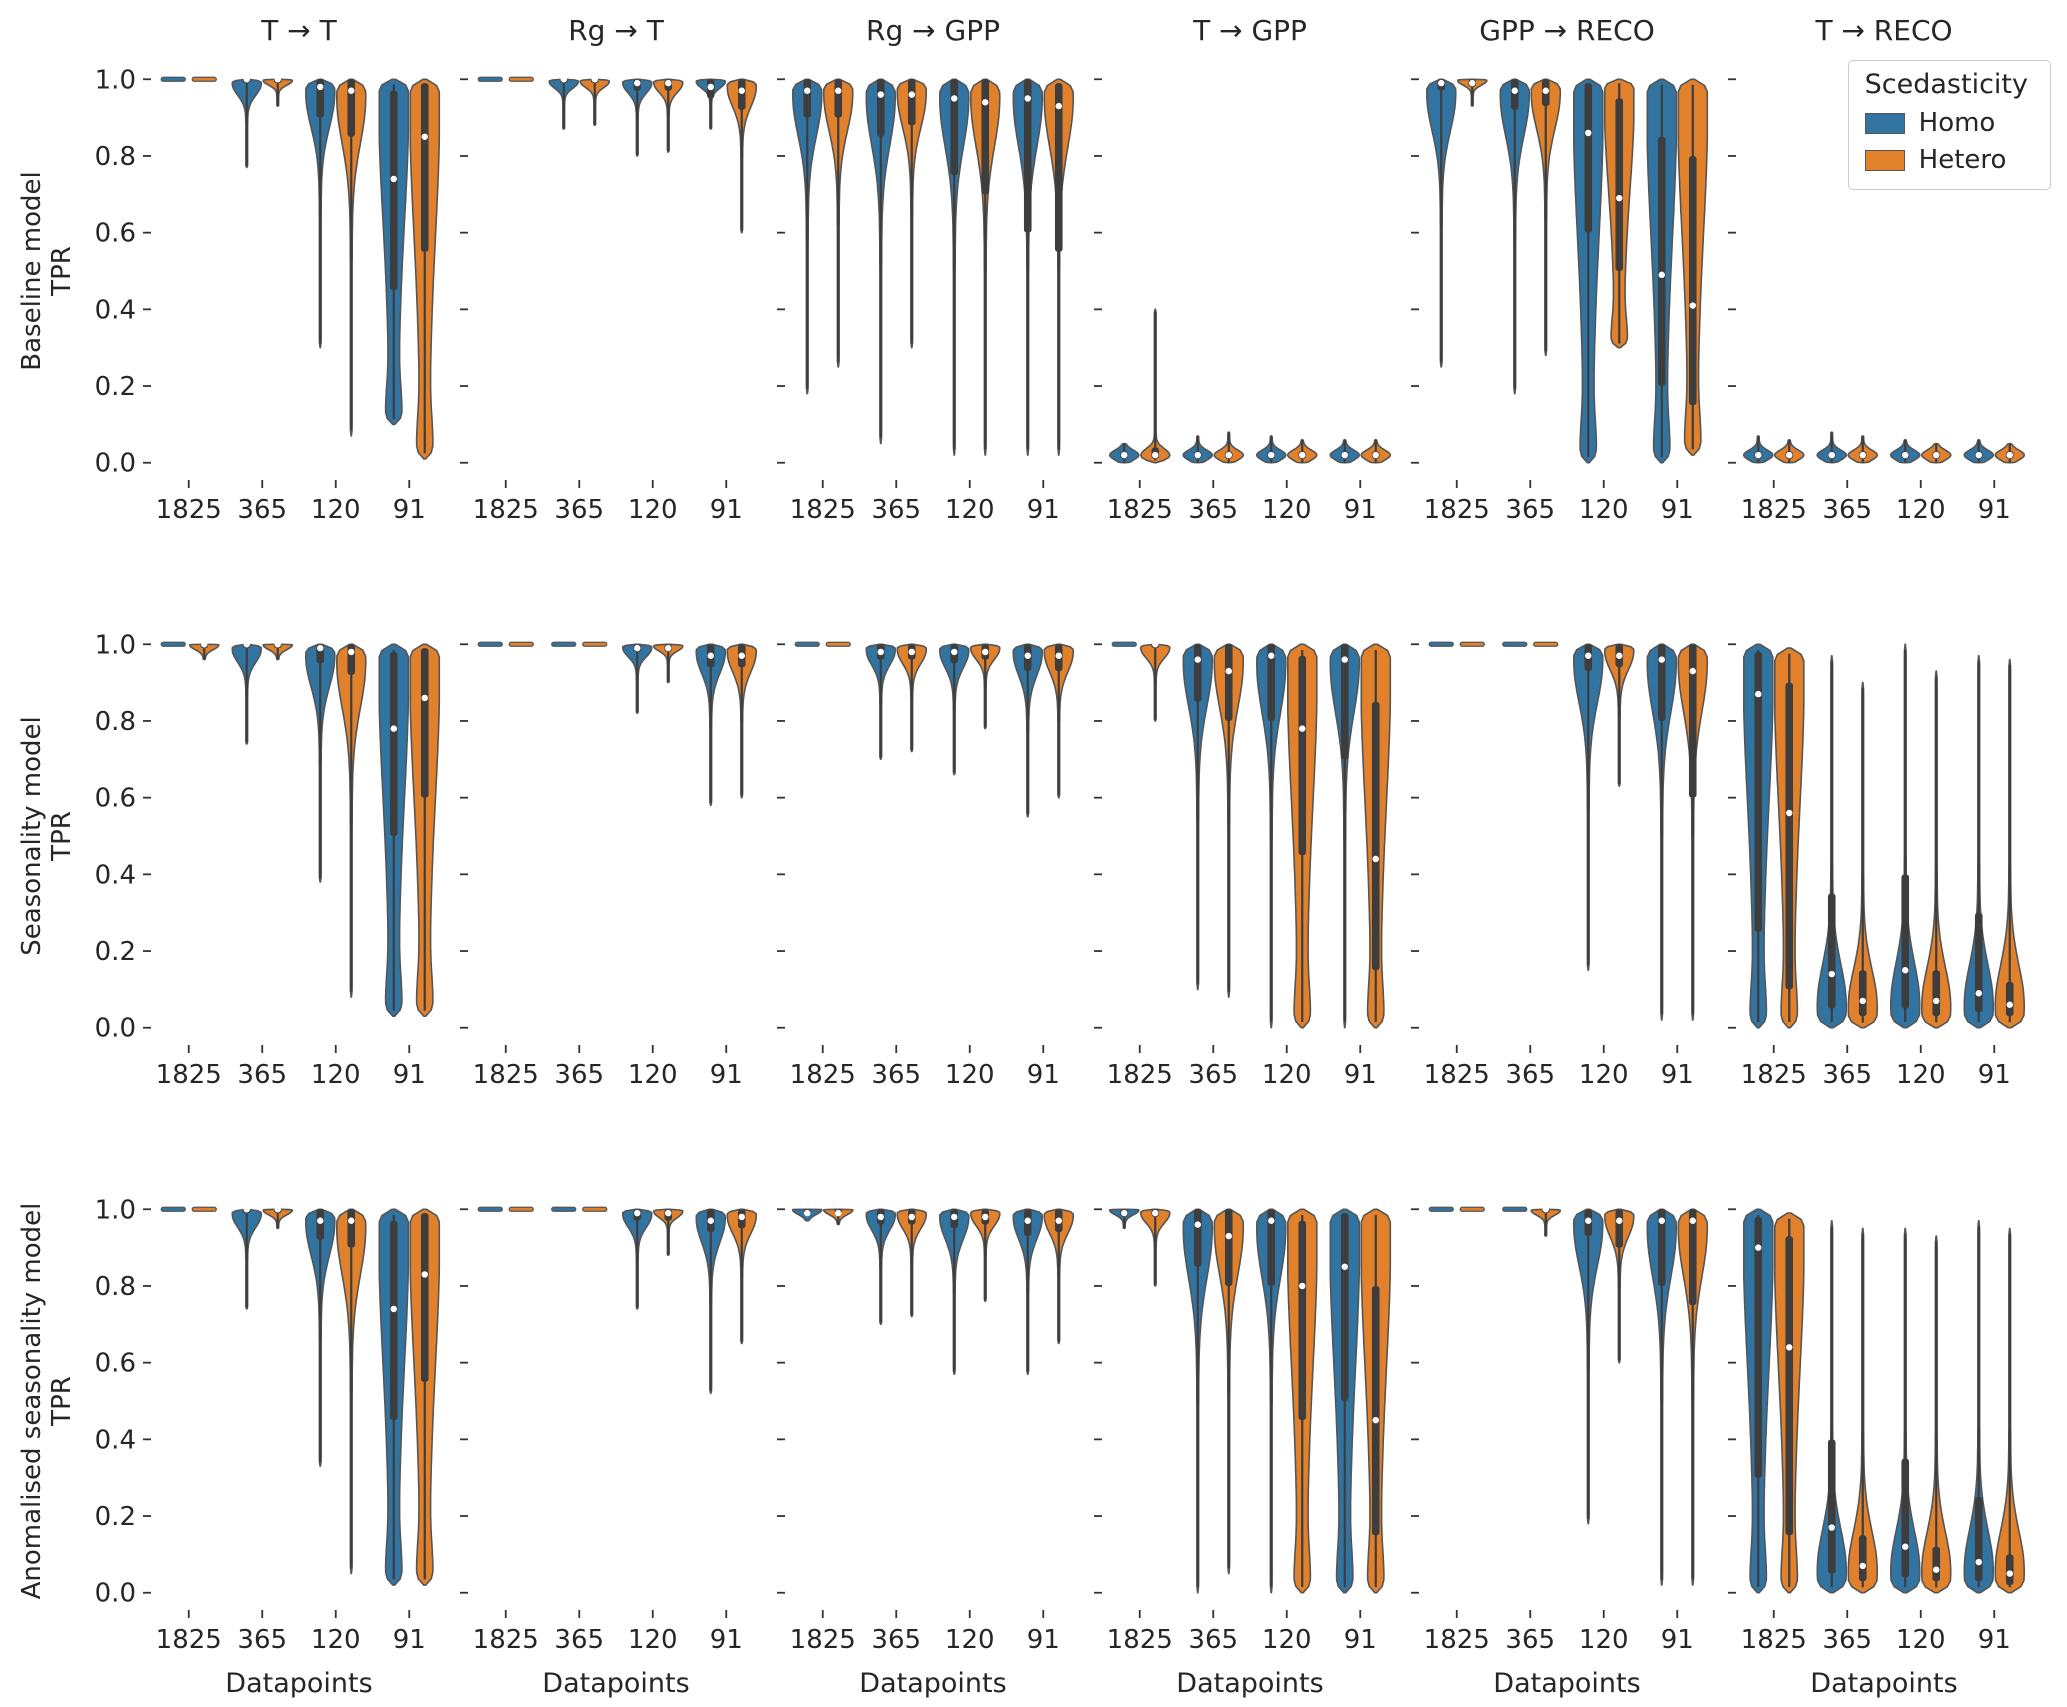 The image size is (2067, 1707). I want to click on legend-swatch-hetero, so click(1884, 160).